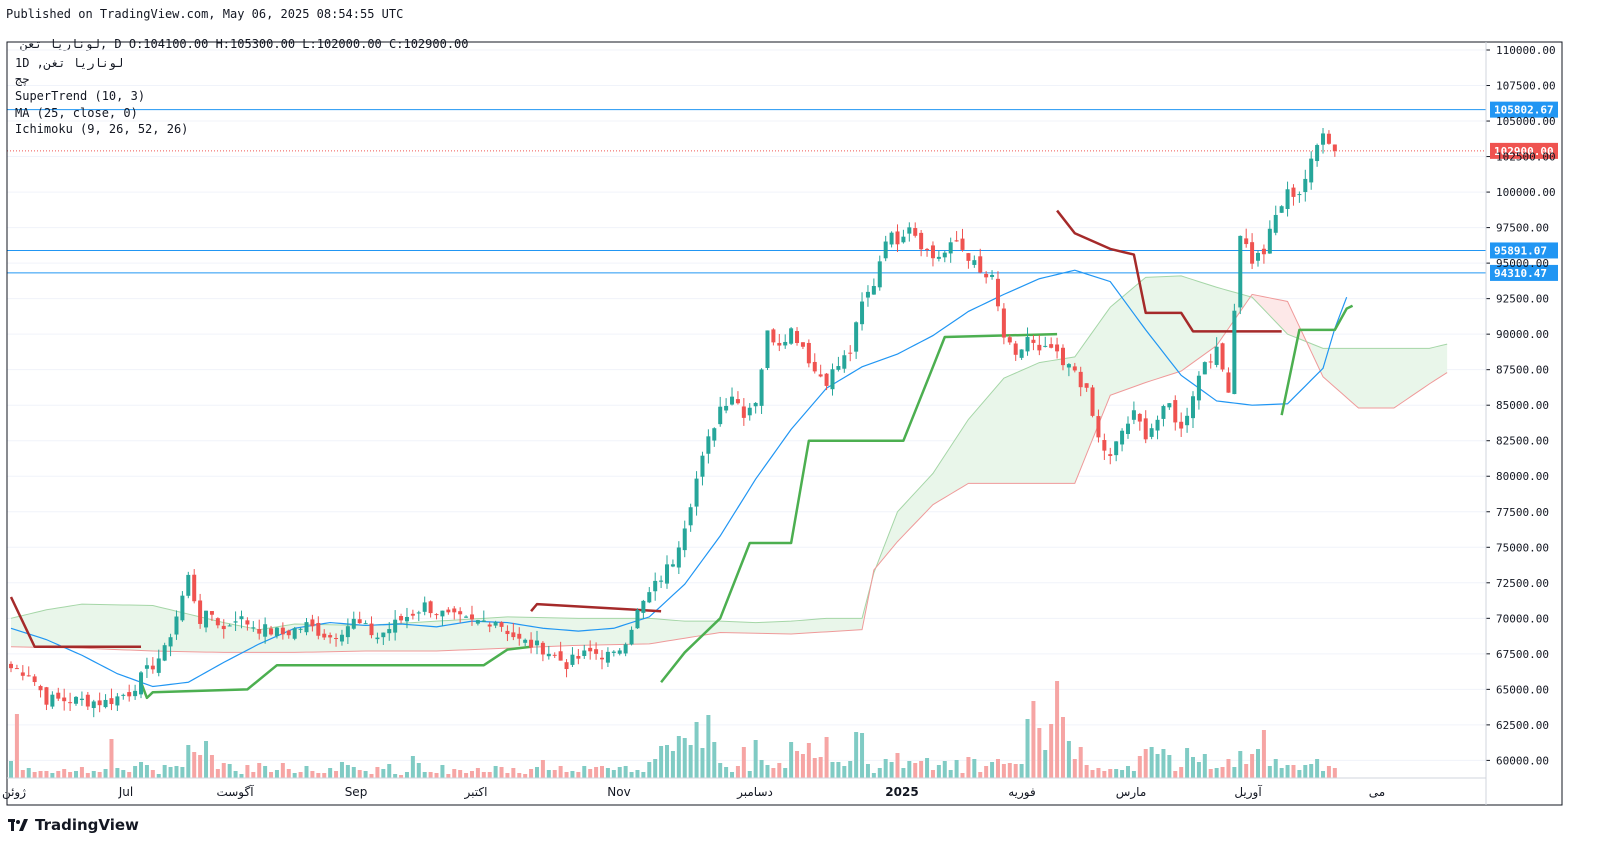 This screenshot has height=858, width=1598. I want to click on legend-ma: MA (25, close, 0), so click(76, 113).